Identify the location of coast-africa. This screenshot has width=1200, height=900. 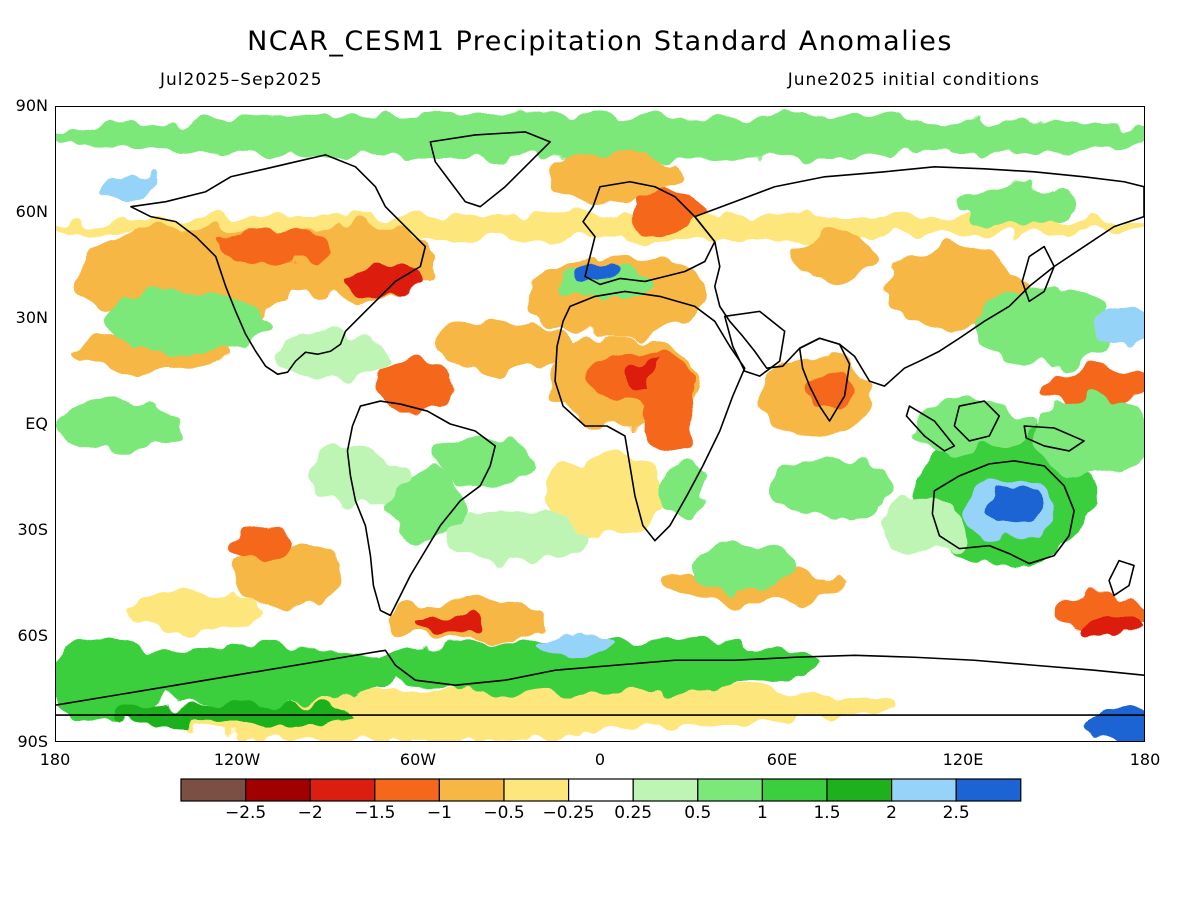
(650, 416).